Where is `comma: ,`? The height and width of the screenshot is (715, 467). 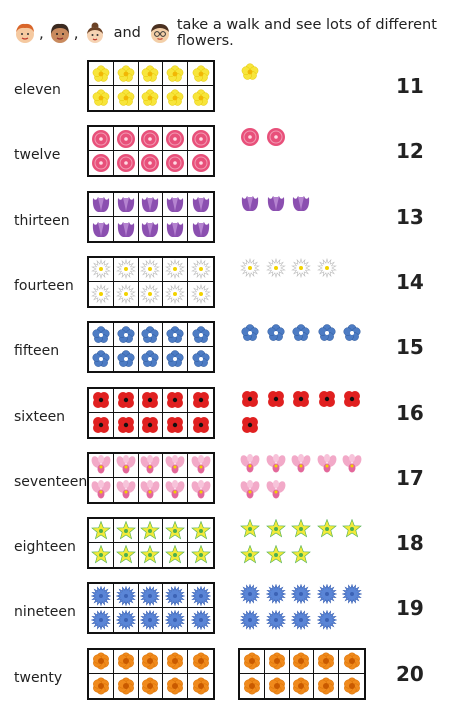
comma: , is located at coordinates (76, 33).